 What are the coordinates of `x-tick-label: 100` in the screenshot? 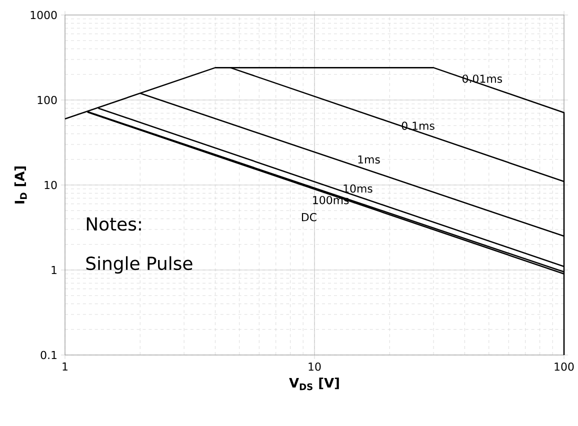 It's located at (564, 366).